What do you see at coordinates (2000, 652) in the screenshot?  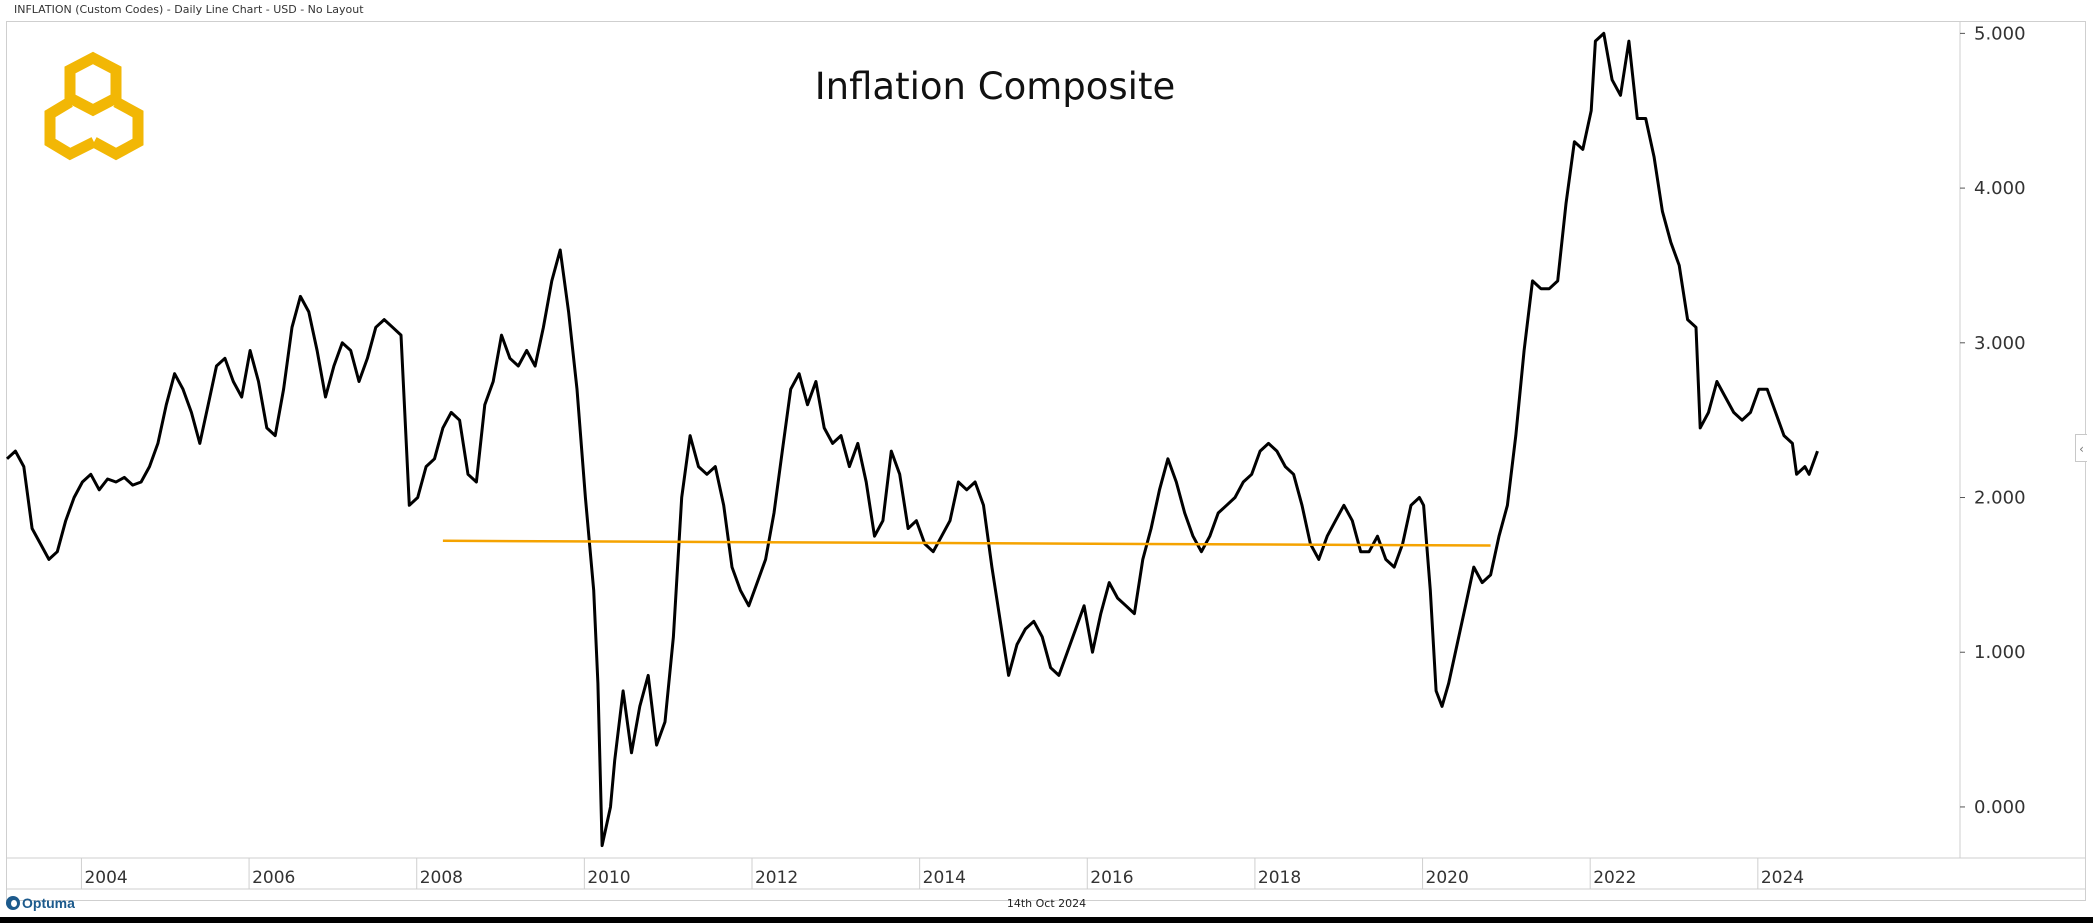 I see `y-tick-label: 1.000` at bounding box center [2000, 652].